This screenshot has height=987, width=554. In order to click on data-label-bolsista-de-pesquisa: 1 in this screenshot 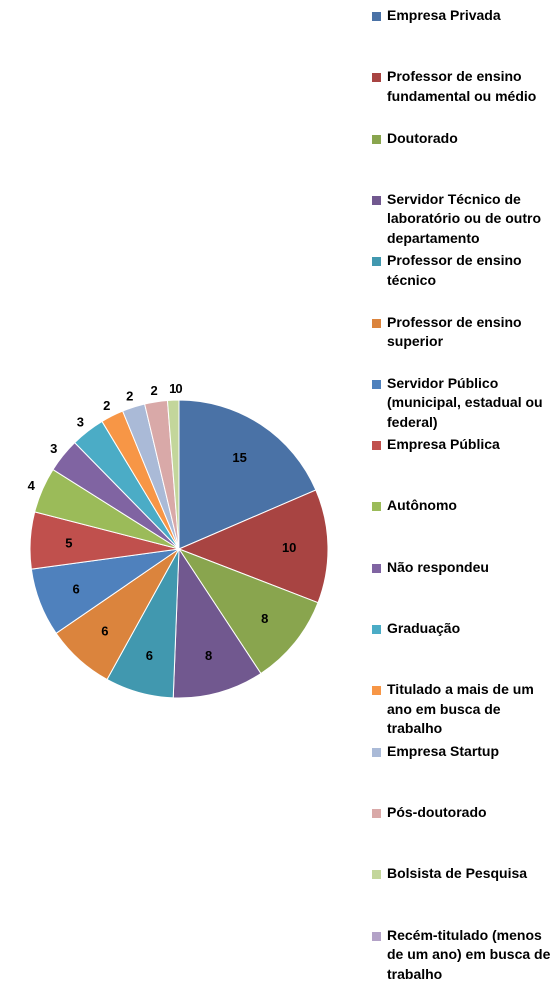, I will do `click(172, 388)`.